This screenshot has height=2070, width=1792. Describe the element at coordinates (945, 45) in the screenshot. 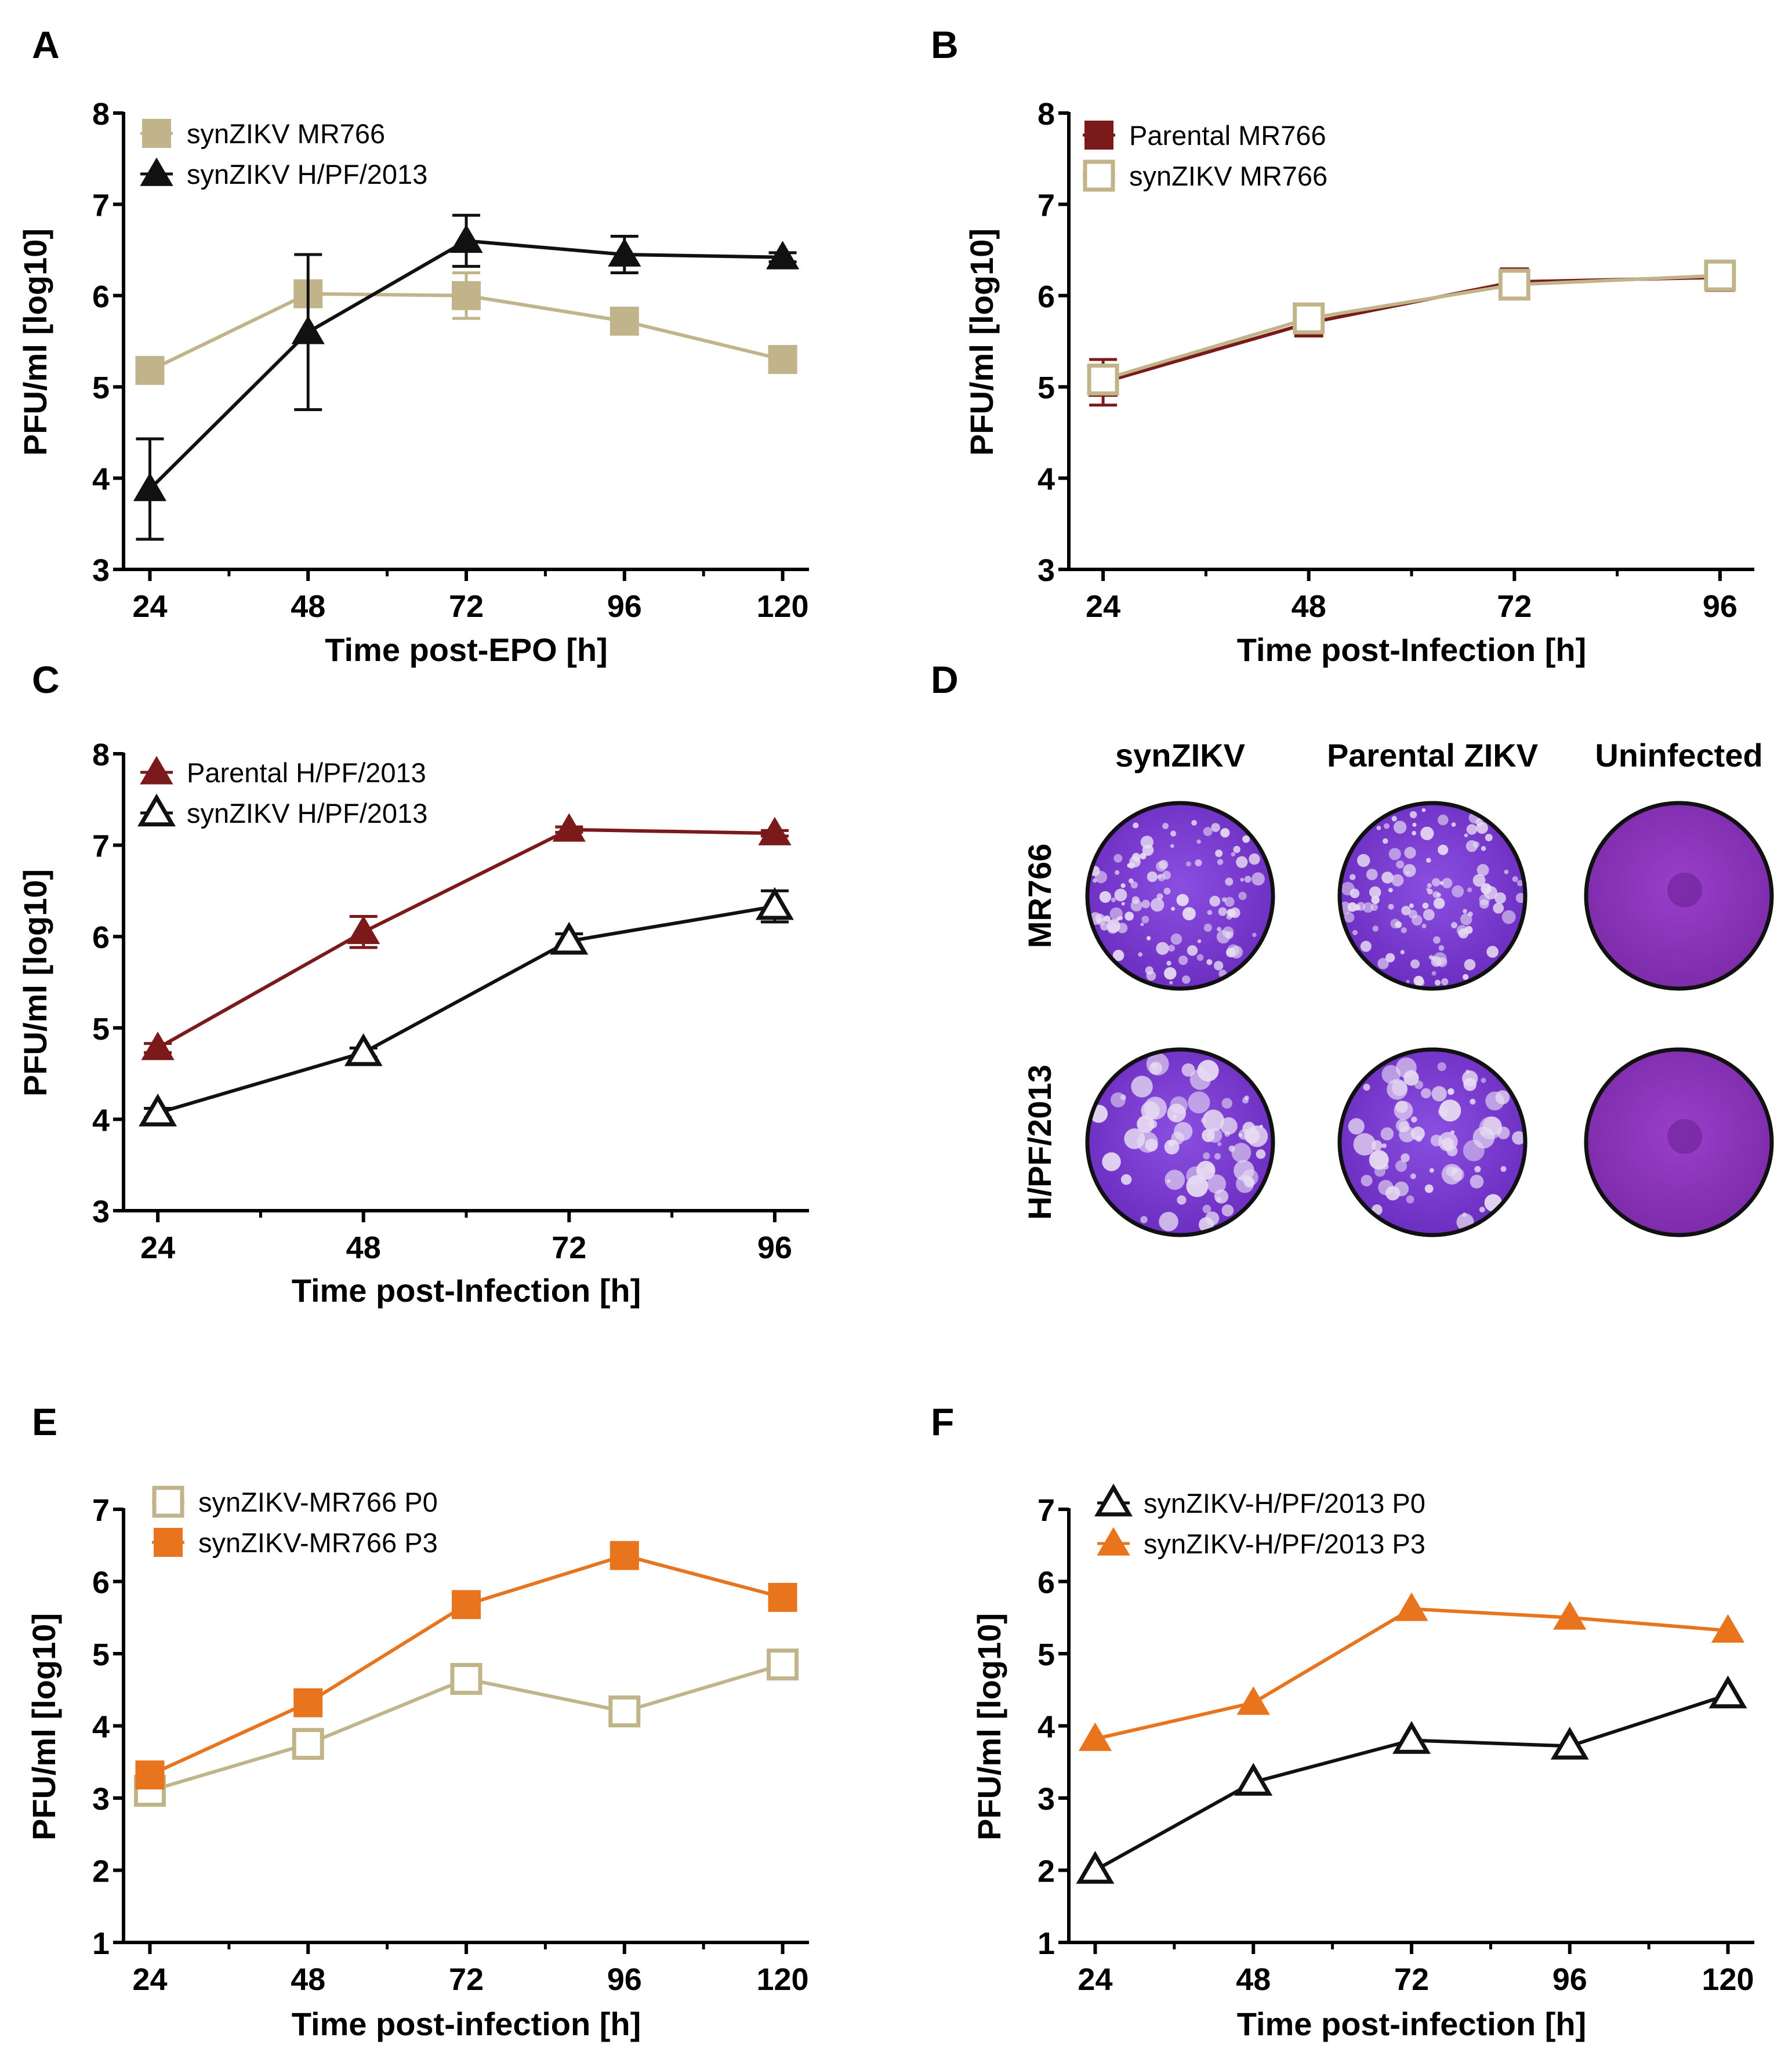

I see `panel-b-letter: B` at that location.